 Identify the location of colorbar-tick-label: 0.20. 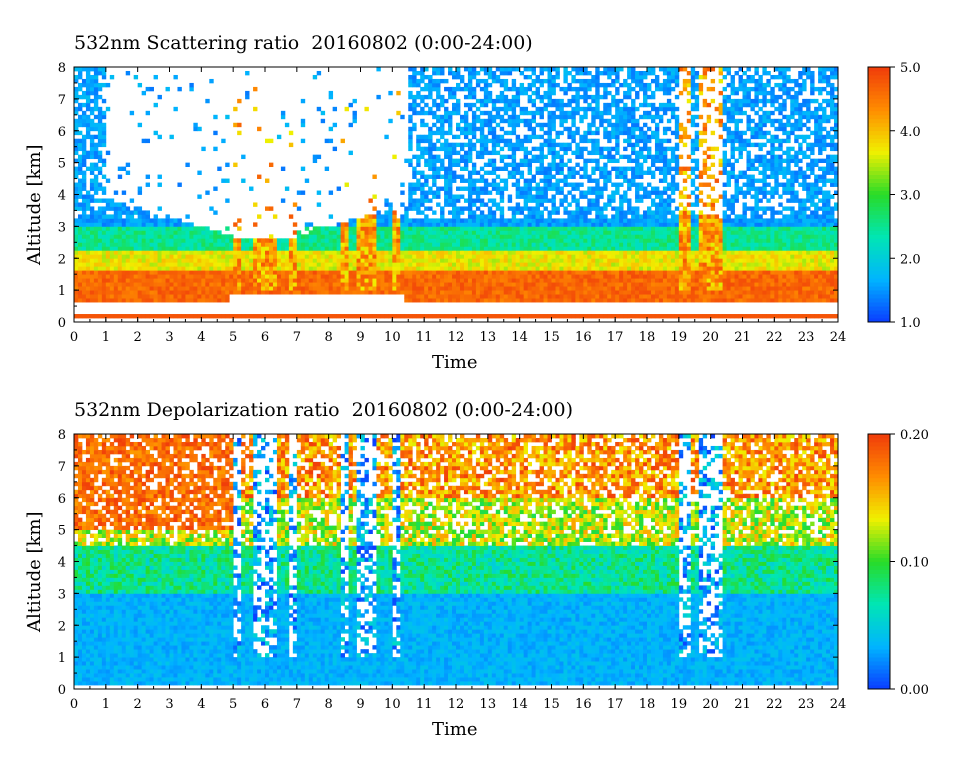
(914, 435).